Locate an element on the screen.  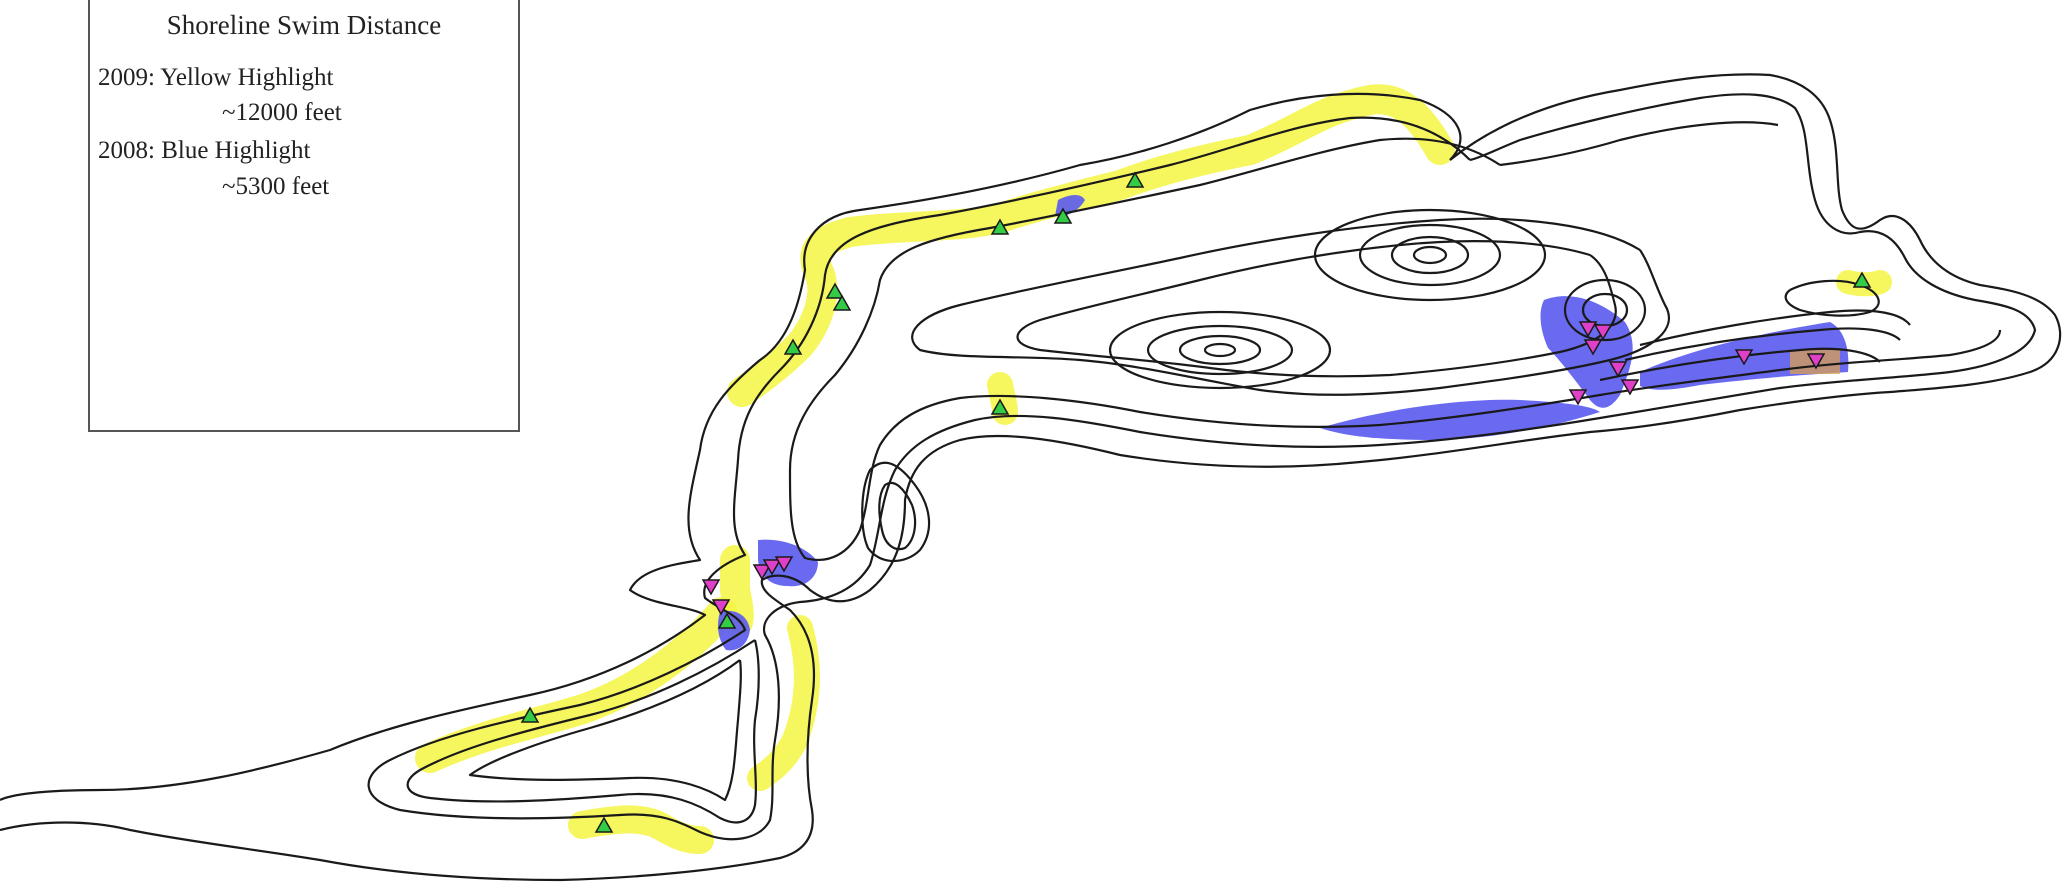
legend-2009-label: 2009: Yellow Highlight is located at coordinates (216, 77).